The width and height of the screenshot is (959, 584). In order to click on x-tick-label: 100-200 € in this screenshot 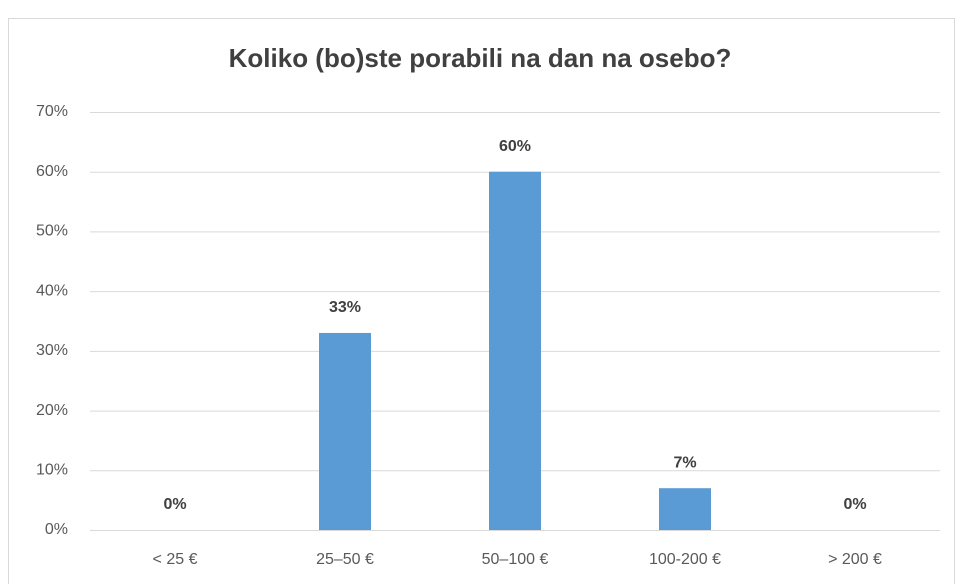, I will do `click(685, 559)`.